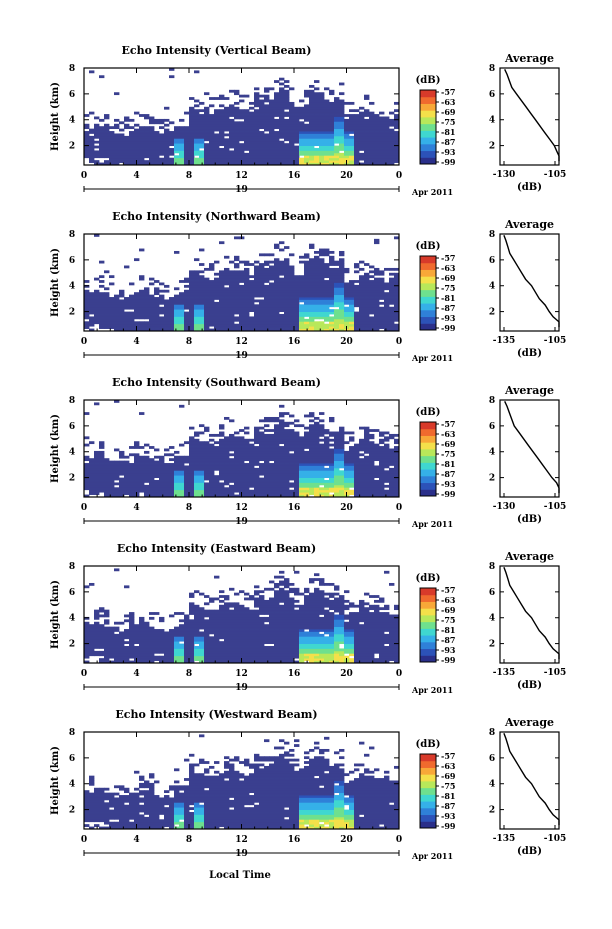  Describe the element at coordinates (428, 486) in the screenshot. I see `colorbar-swatch` at that location.